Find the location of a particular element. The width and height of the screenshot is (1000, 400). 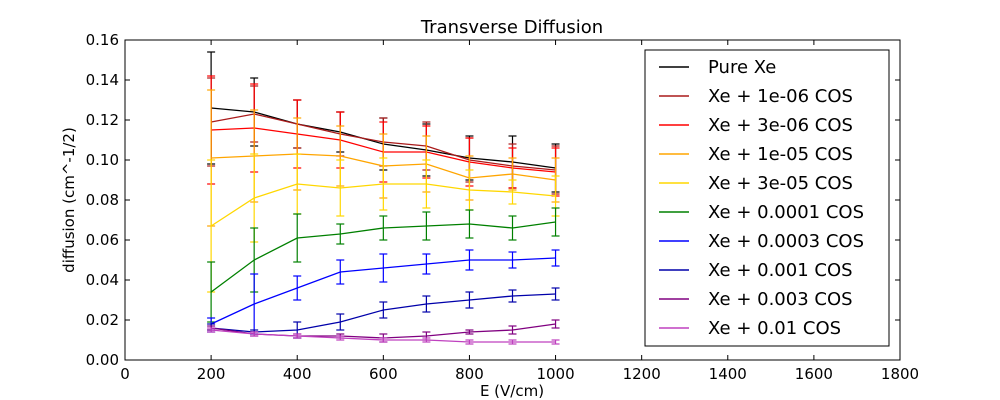

x-tick-label: 600 is located at coordinates (383, 374).